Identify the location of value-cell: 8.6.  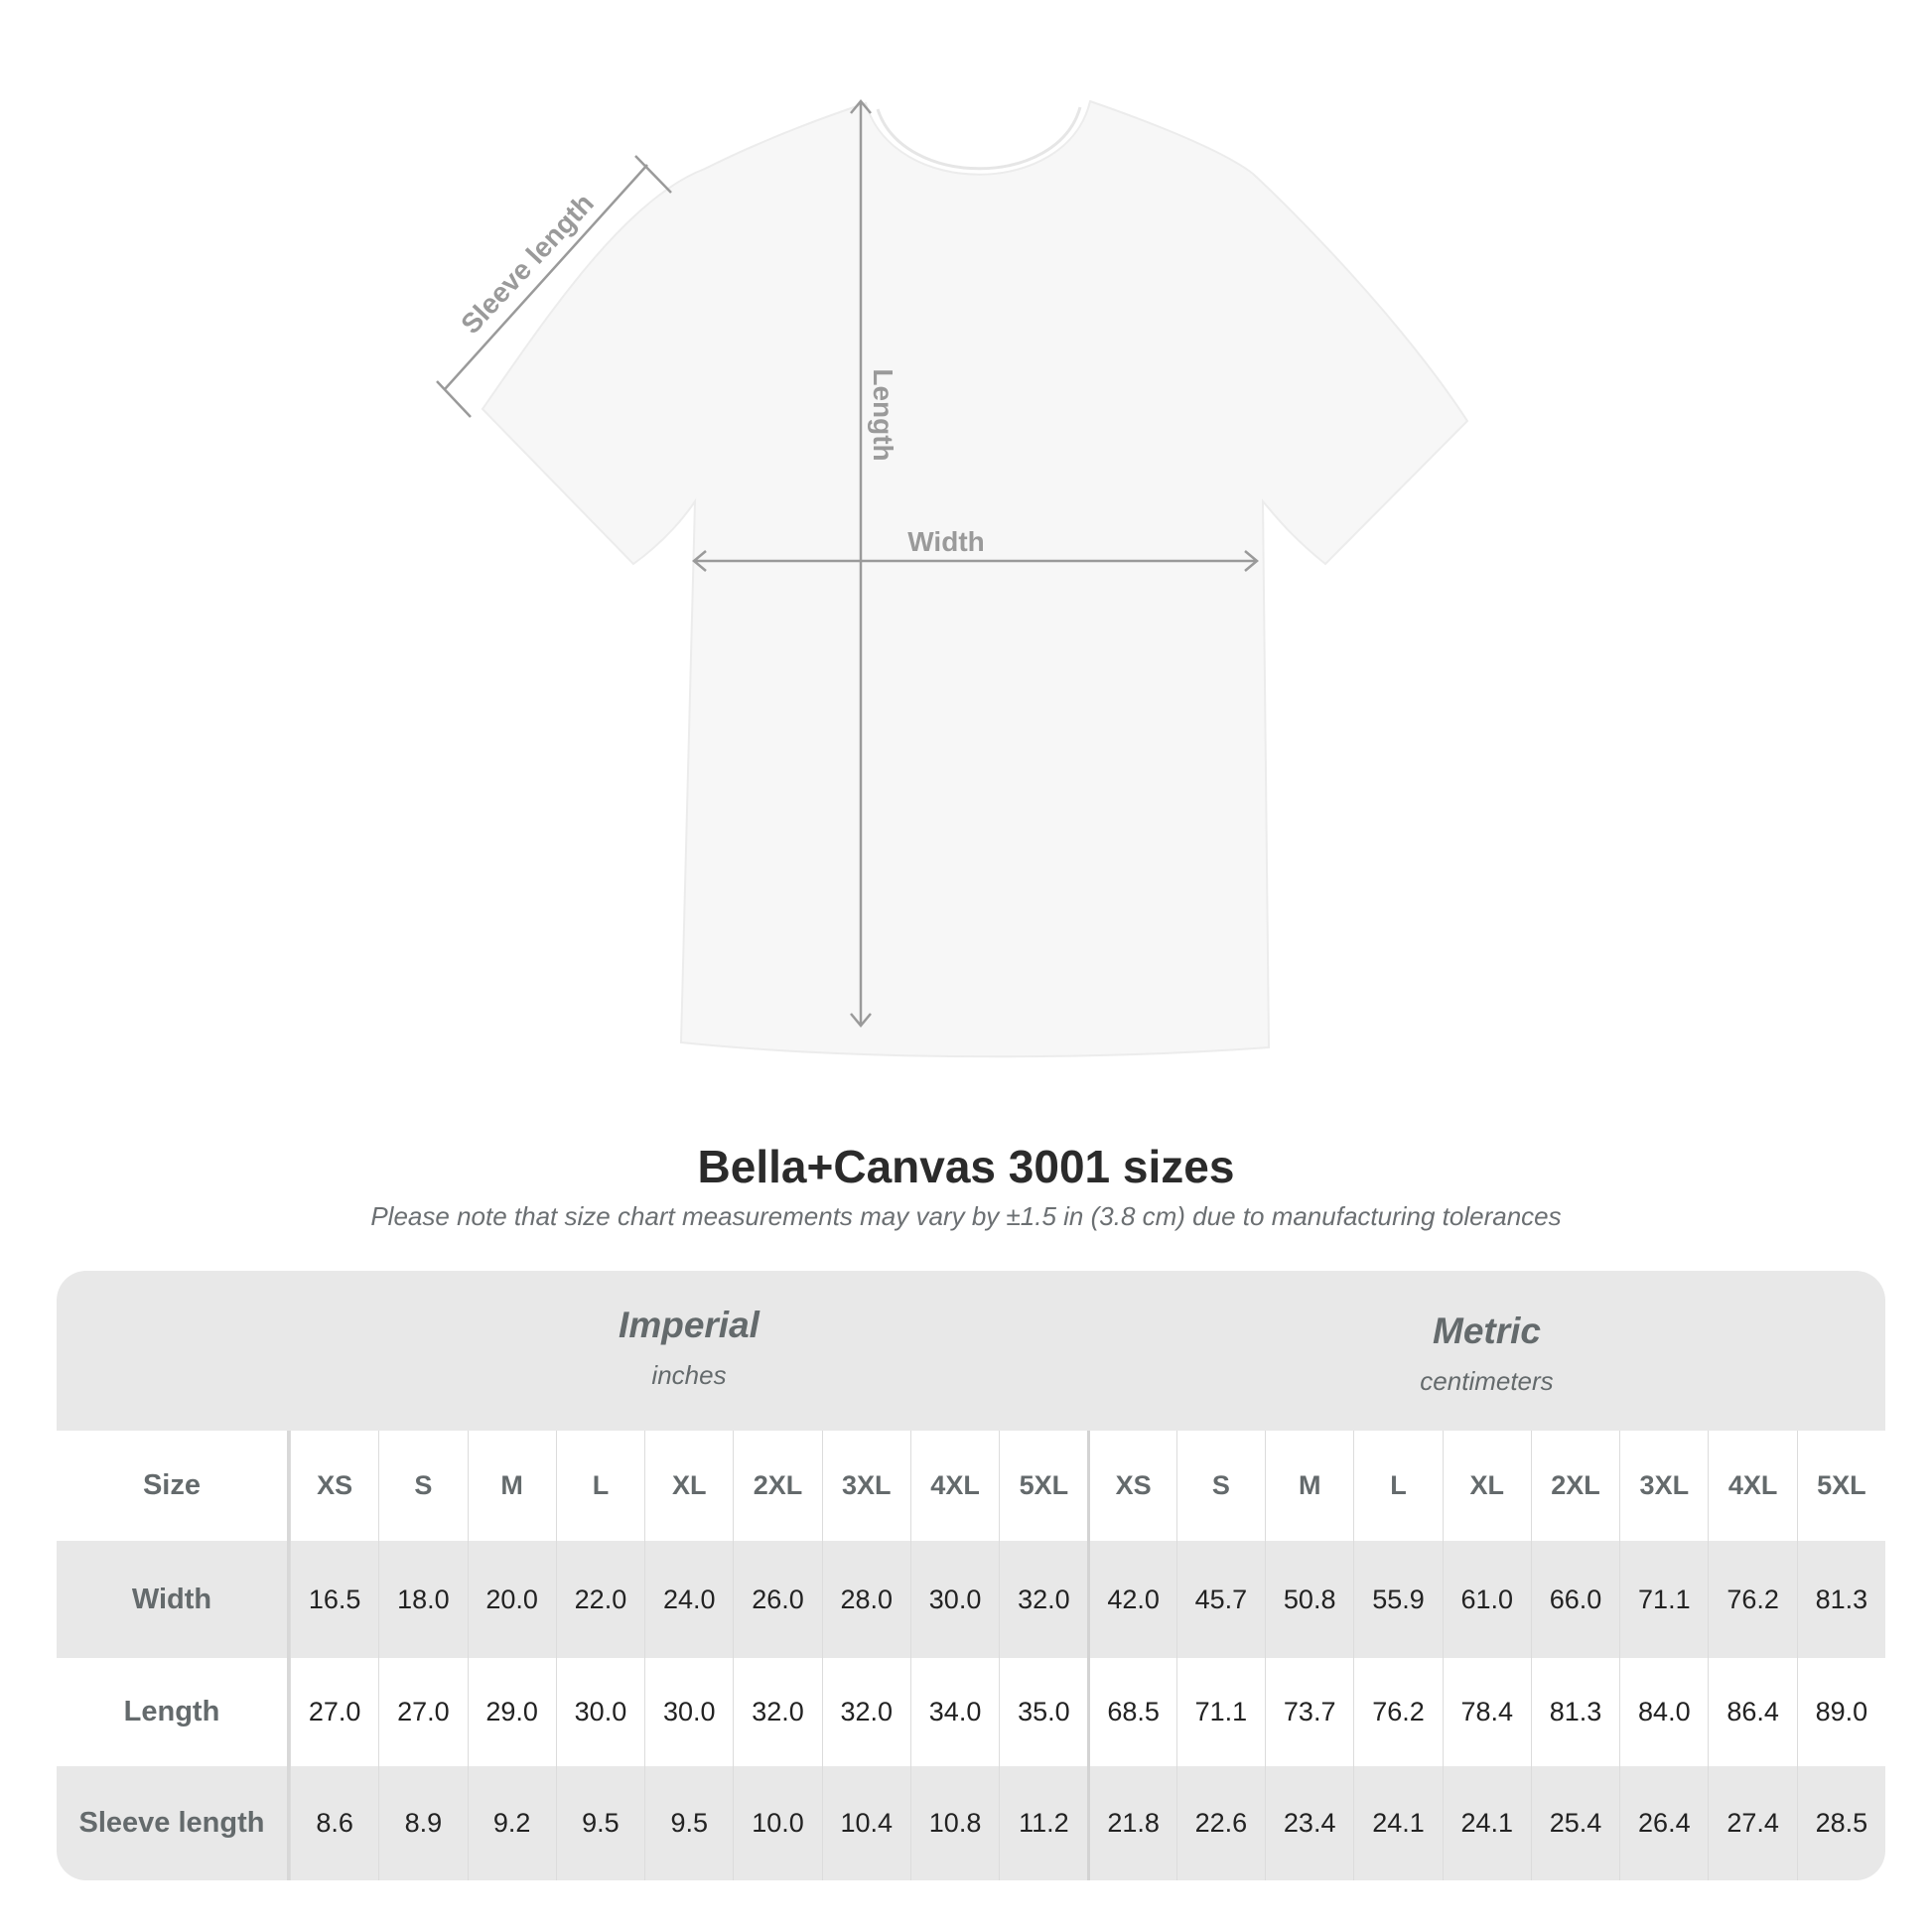
(334, 1823).